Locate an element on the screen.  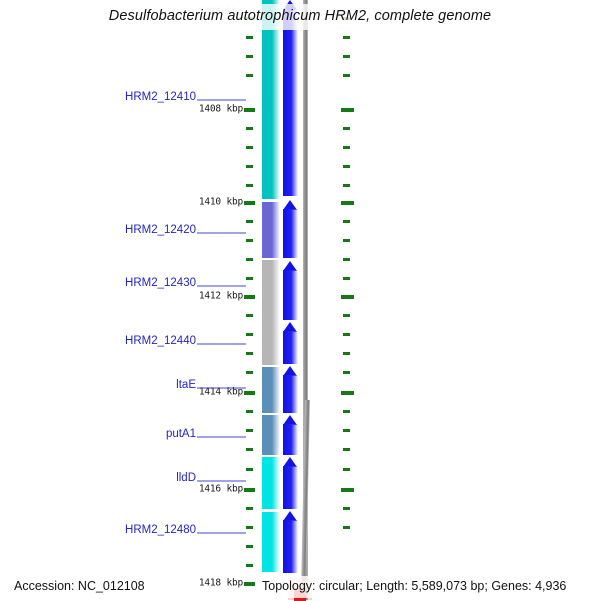
title-background-wash is located at coordinates (300, 17).